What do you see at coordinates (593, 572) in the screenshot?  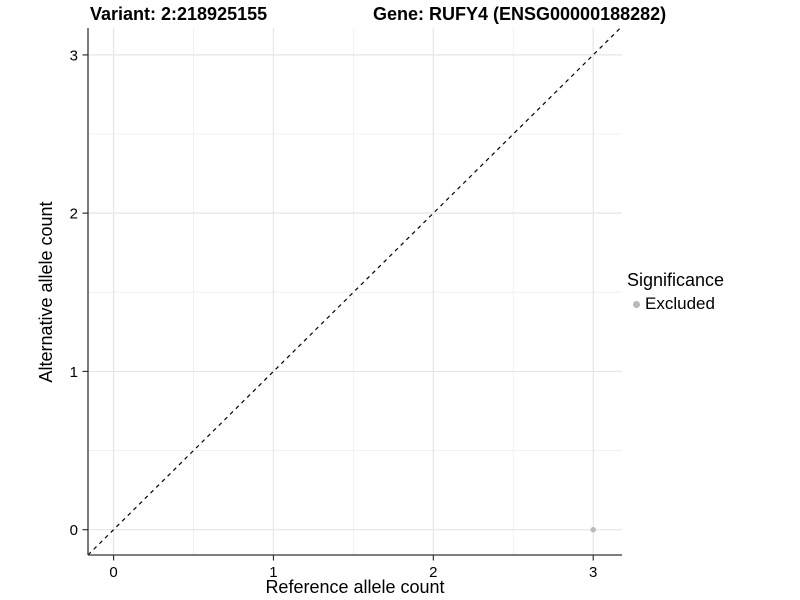 I see `x-tick-label: 3` at bounding box center [593, 572].